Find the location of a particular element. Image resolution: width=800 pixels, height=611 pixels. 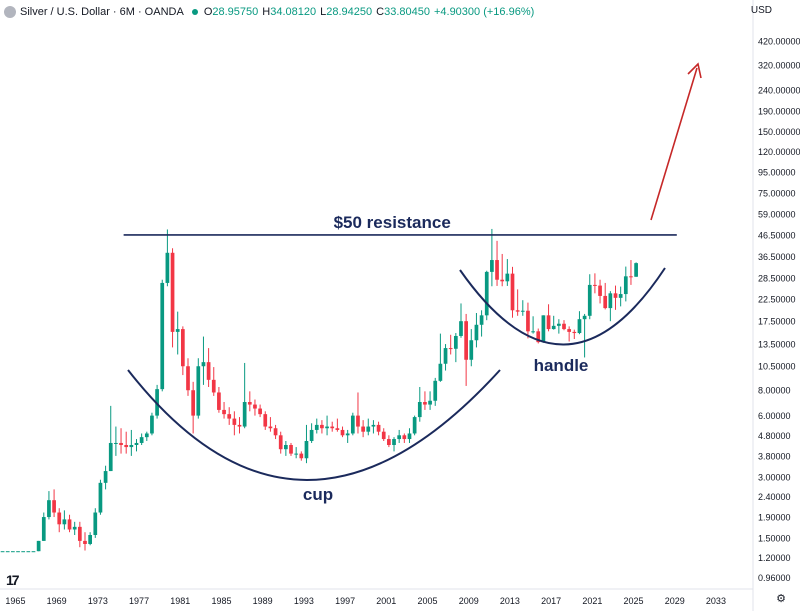

cup-curve is located at coordinates (314, 425).